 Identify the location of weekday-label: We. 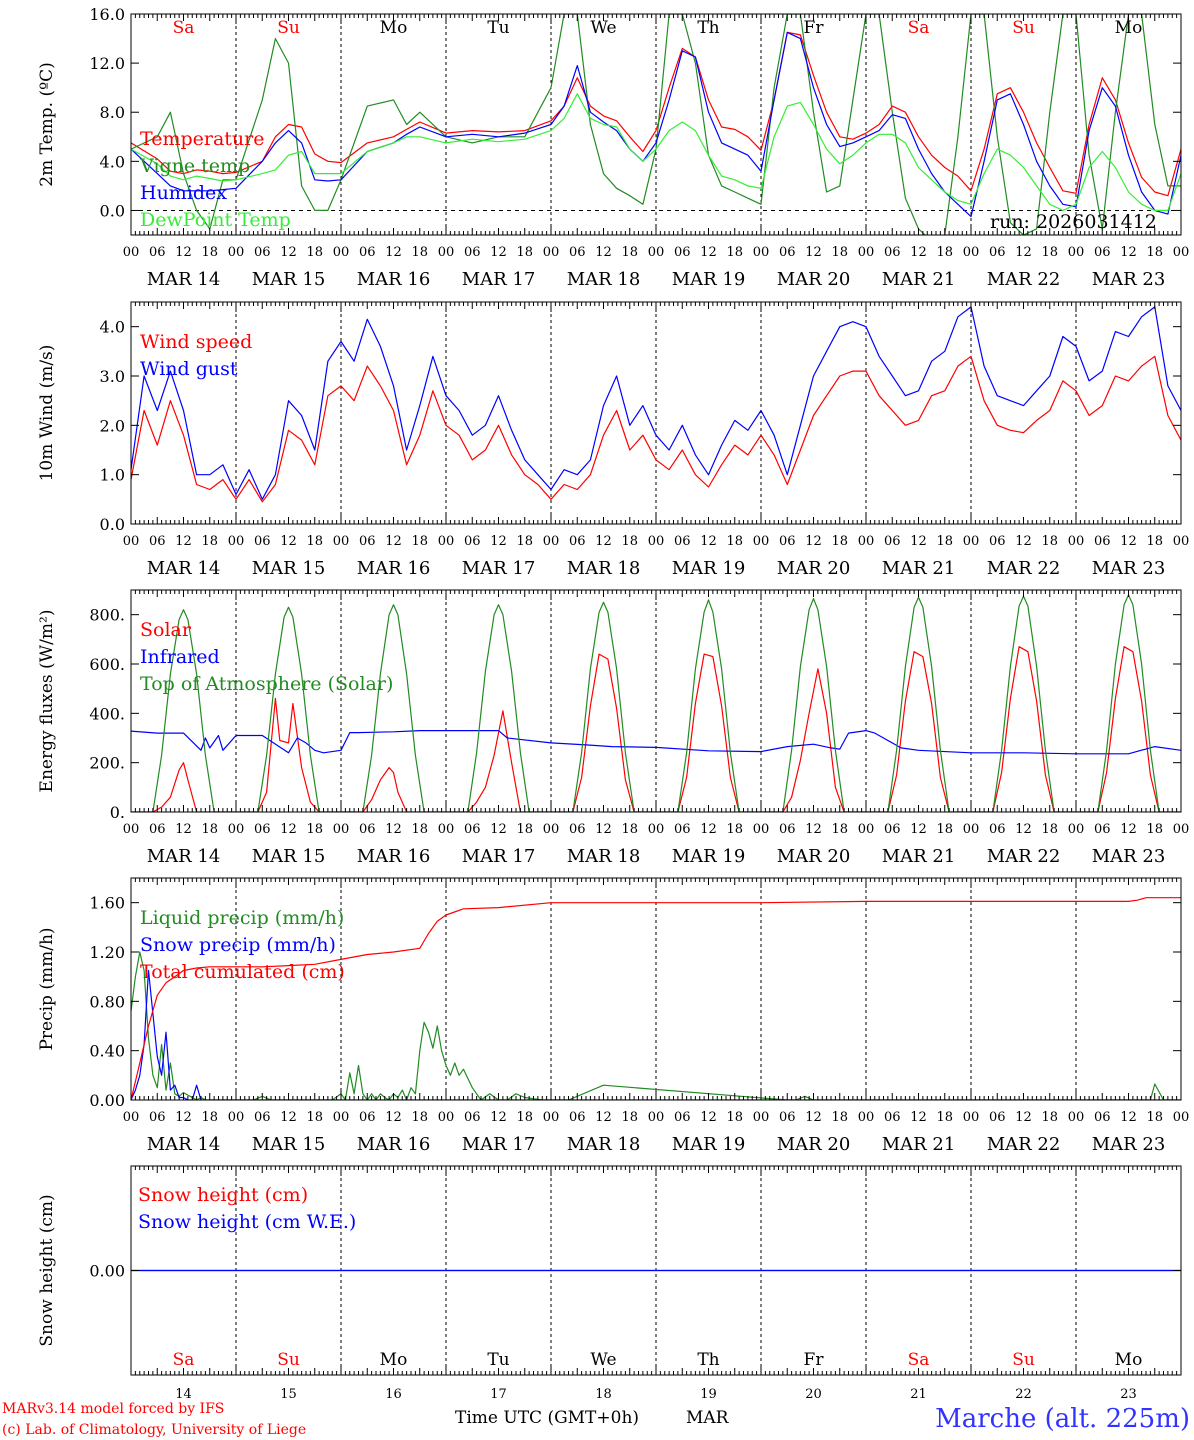
(603, 1360).